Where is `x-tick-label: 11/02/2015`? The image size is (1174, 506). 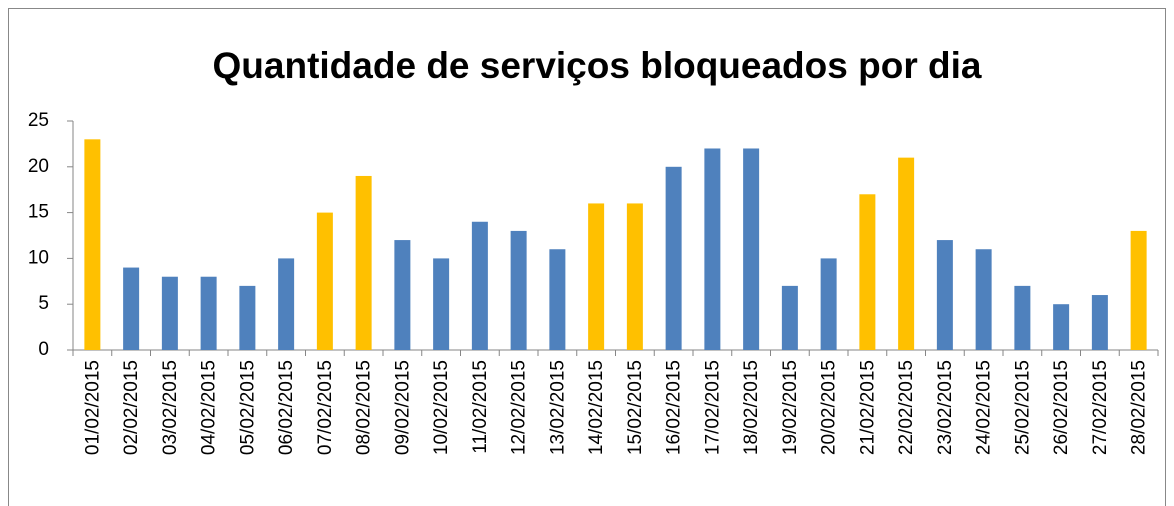 x-tick-label: 11/02/2015 is located at coordinates (480, 407).